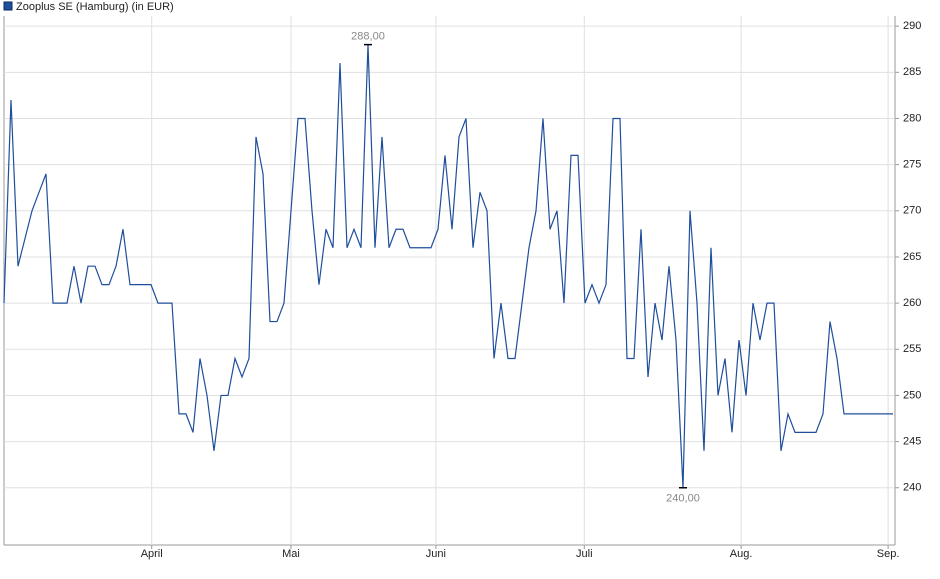 The image size is (940, 579). I want to click on annotation-label: 288,00, so click(368, 37).